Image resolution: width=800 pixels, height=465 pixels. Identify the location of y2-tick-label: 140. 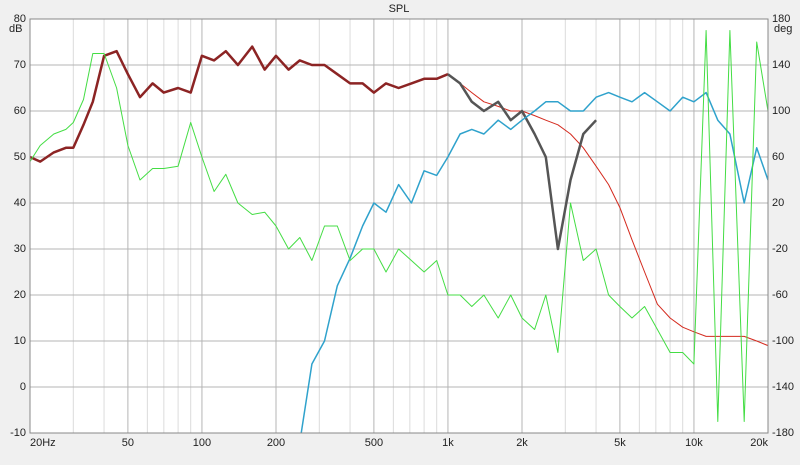
(781, 65).